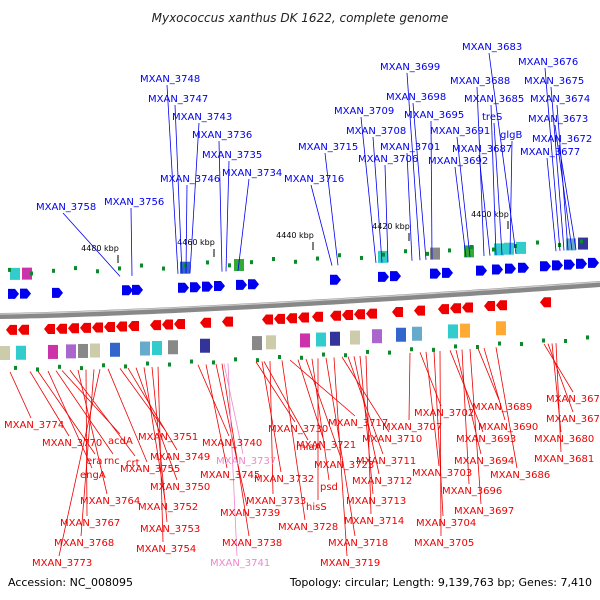 The height and width of the screenshot is (600, 600). I want to click on gene-label-mxan-3774: MXAN_3774, so click(34, 425).